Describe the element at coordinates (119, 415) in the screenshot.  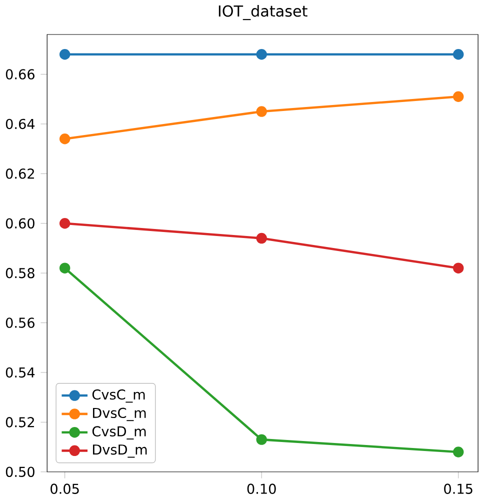
I see `legend-label: DvsC_m` at that location.